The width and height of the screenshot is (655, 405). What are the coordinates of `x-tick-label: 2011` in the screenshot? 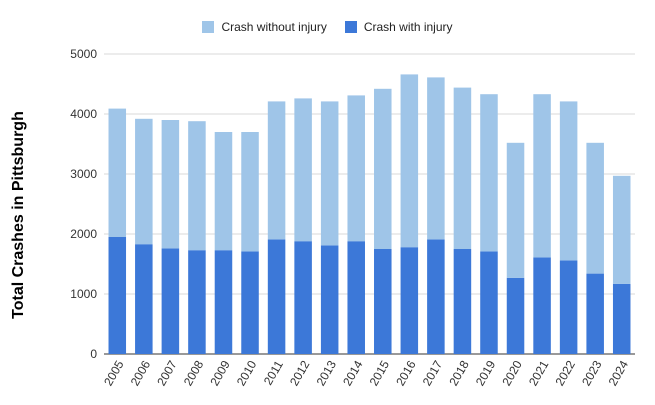 It's located at (273, 373).